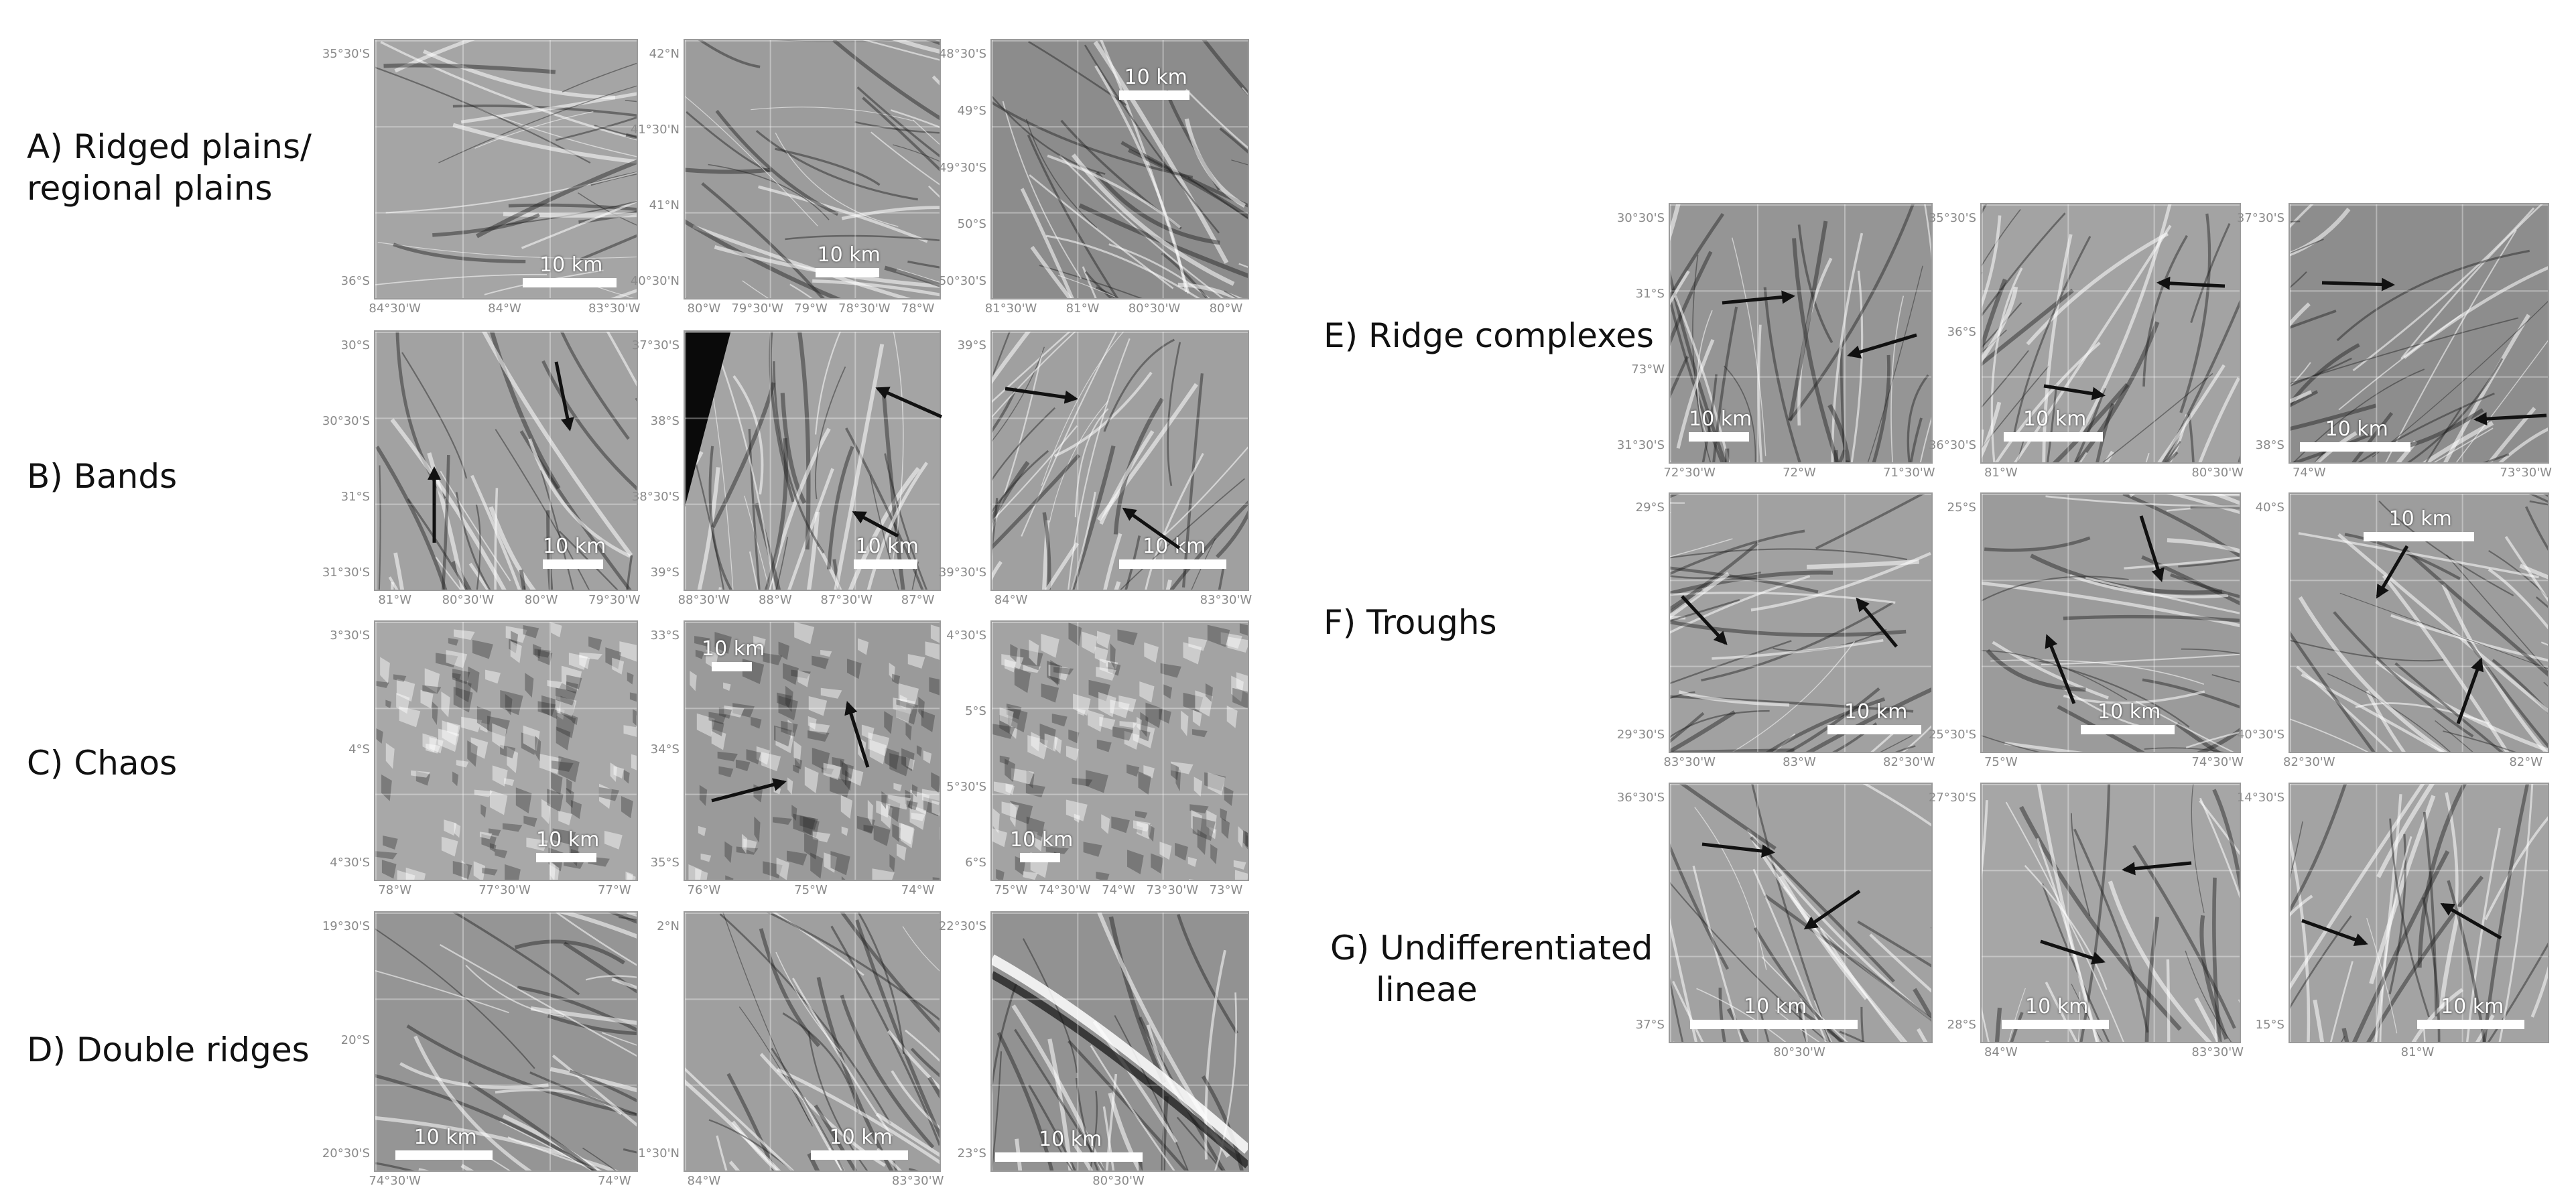 The height and width of the screenshot is (1202, 2576). I want to click on latitude-tick-label: 25°30'S, so click(1949, 735).